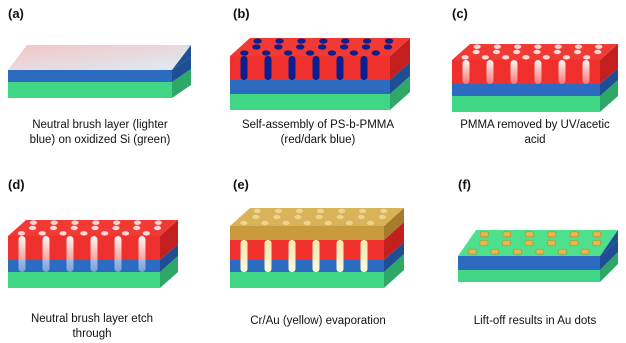 The height and width of the screenshot is (343, 626). Describe the element at coordinates (304, 68) in the screenshot. I see `pmma-cylinders-front` at that location.